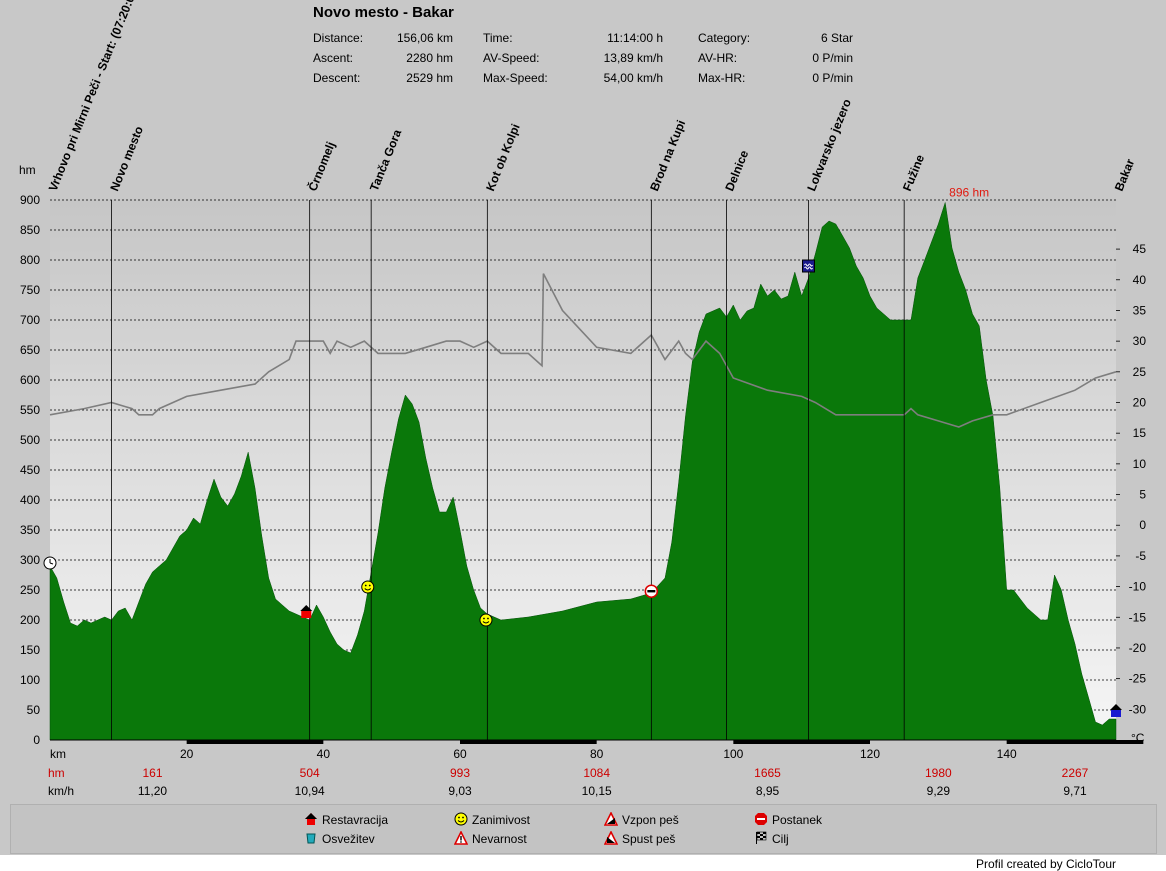 The width and height of the screenshot is (1166, 871). I want to click on waypoint-label: Bakar, so click(1125, 175).